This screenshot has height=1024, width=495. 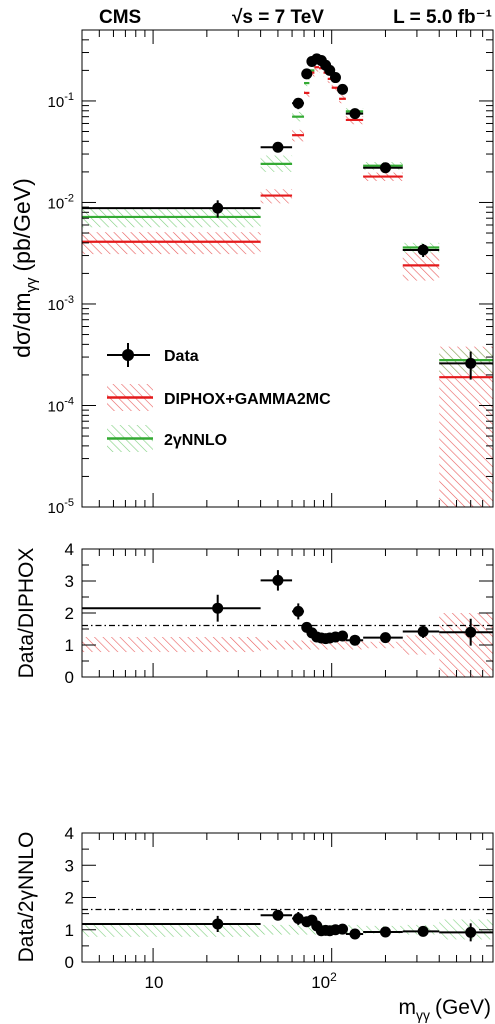 What do you see at coordinates (444, 1009) in the screenshot?
I see `x-axis-label: mγγ (GeV)` at bounding box center [444, 1009].